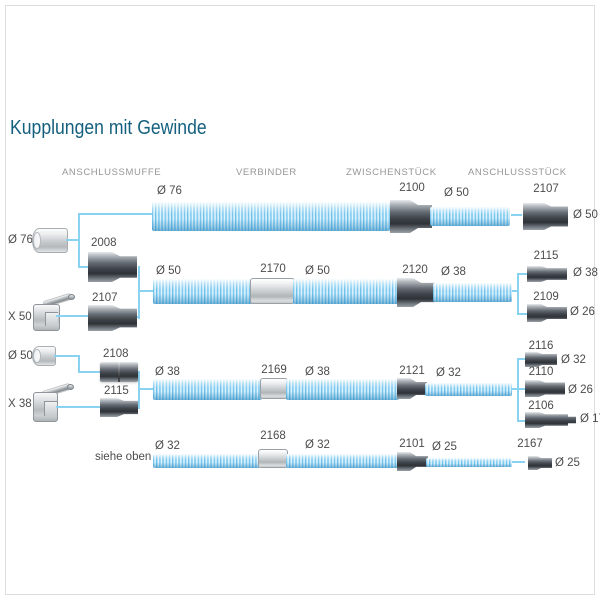  Describe the element at coordinates (412, 188) in the screenshot. I see `part-number-2100: 2100` at that location.